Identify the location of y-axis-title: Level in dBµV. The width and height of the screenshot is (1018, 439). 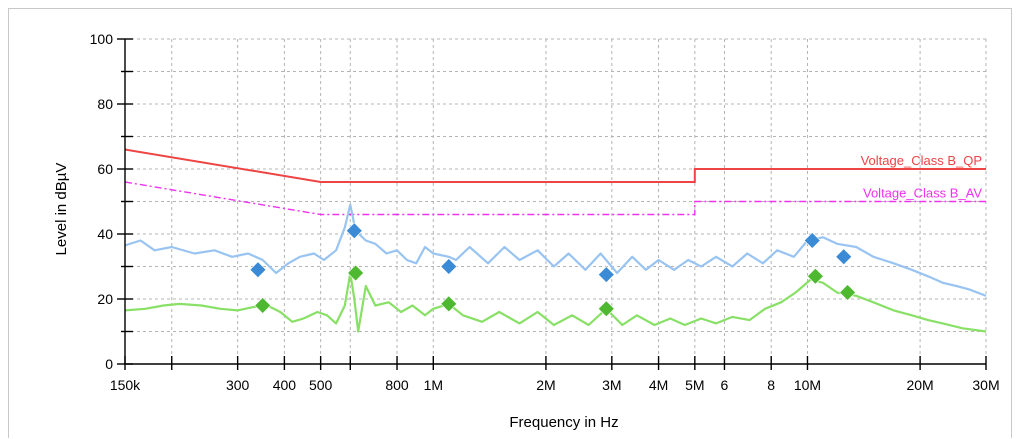
(61, 209).